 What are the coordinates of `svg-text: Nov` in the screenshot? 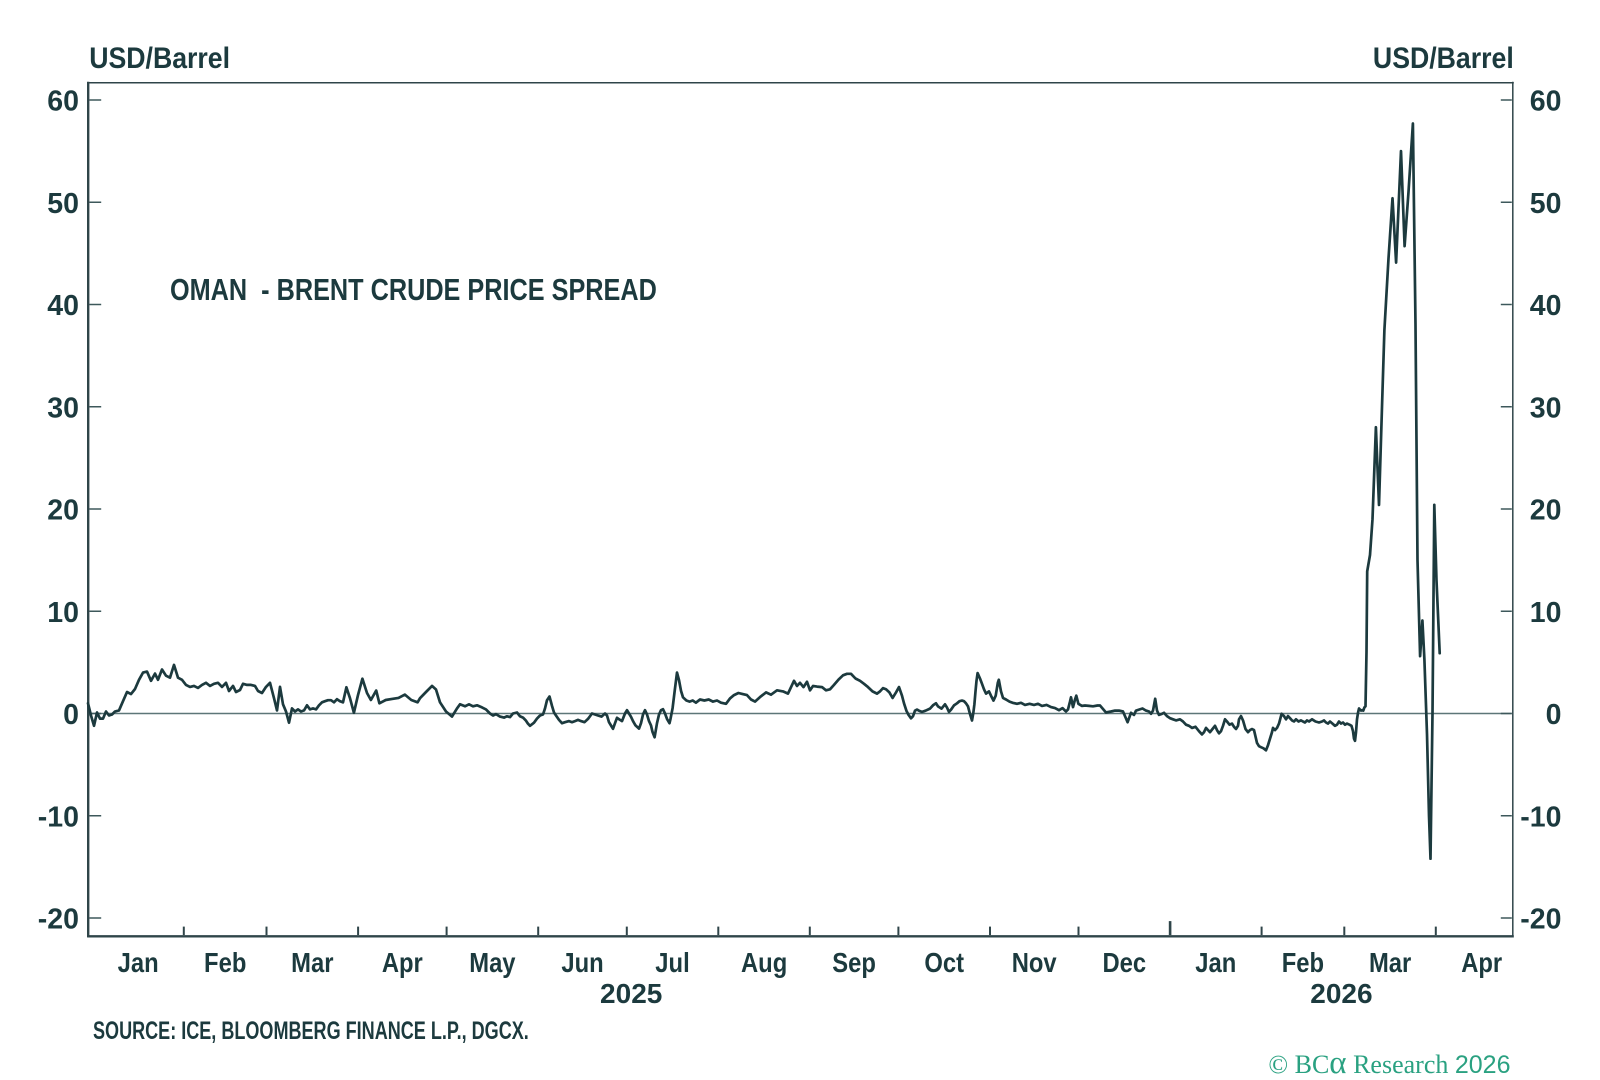 It's located at (1034, 962).